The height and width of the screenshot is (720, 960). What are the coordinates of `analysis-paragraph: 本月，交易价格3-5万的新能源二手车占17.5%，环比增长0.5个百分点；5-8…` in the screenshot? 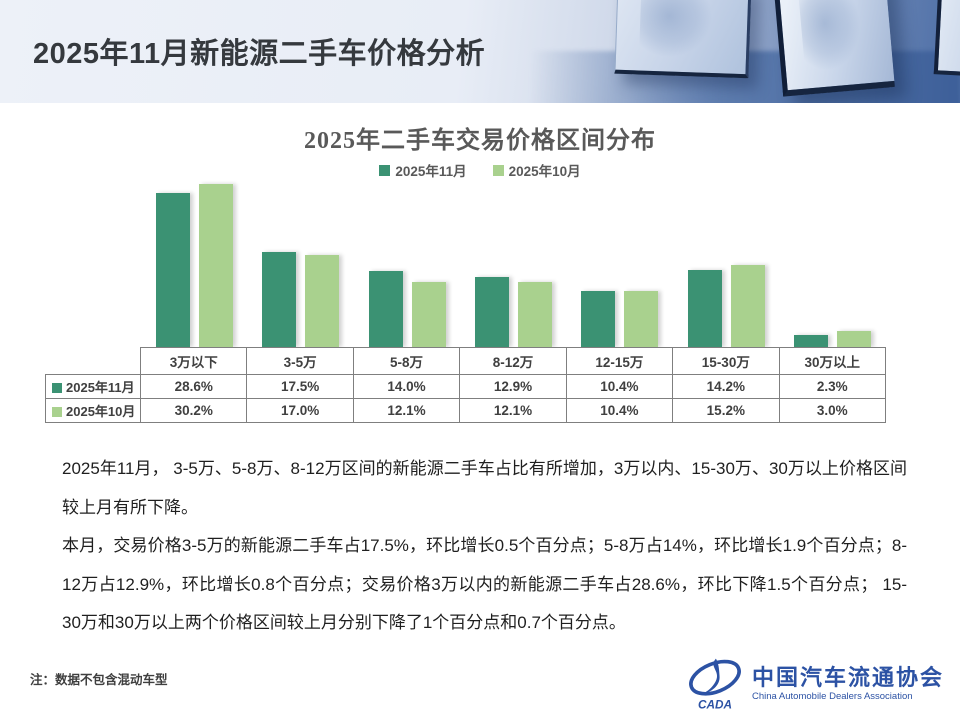 It's located at (484, 584).